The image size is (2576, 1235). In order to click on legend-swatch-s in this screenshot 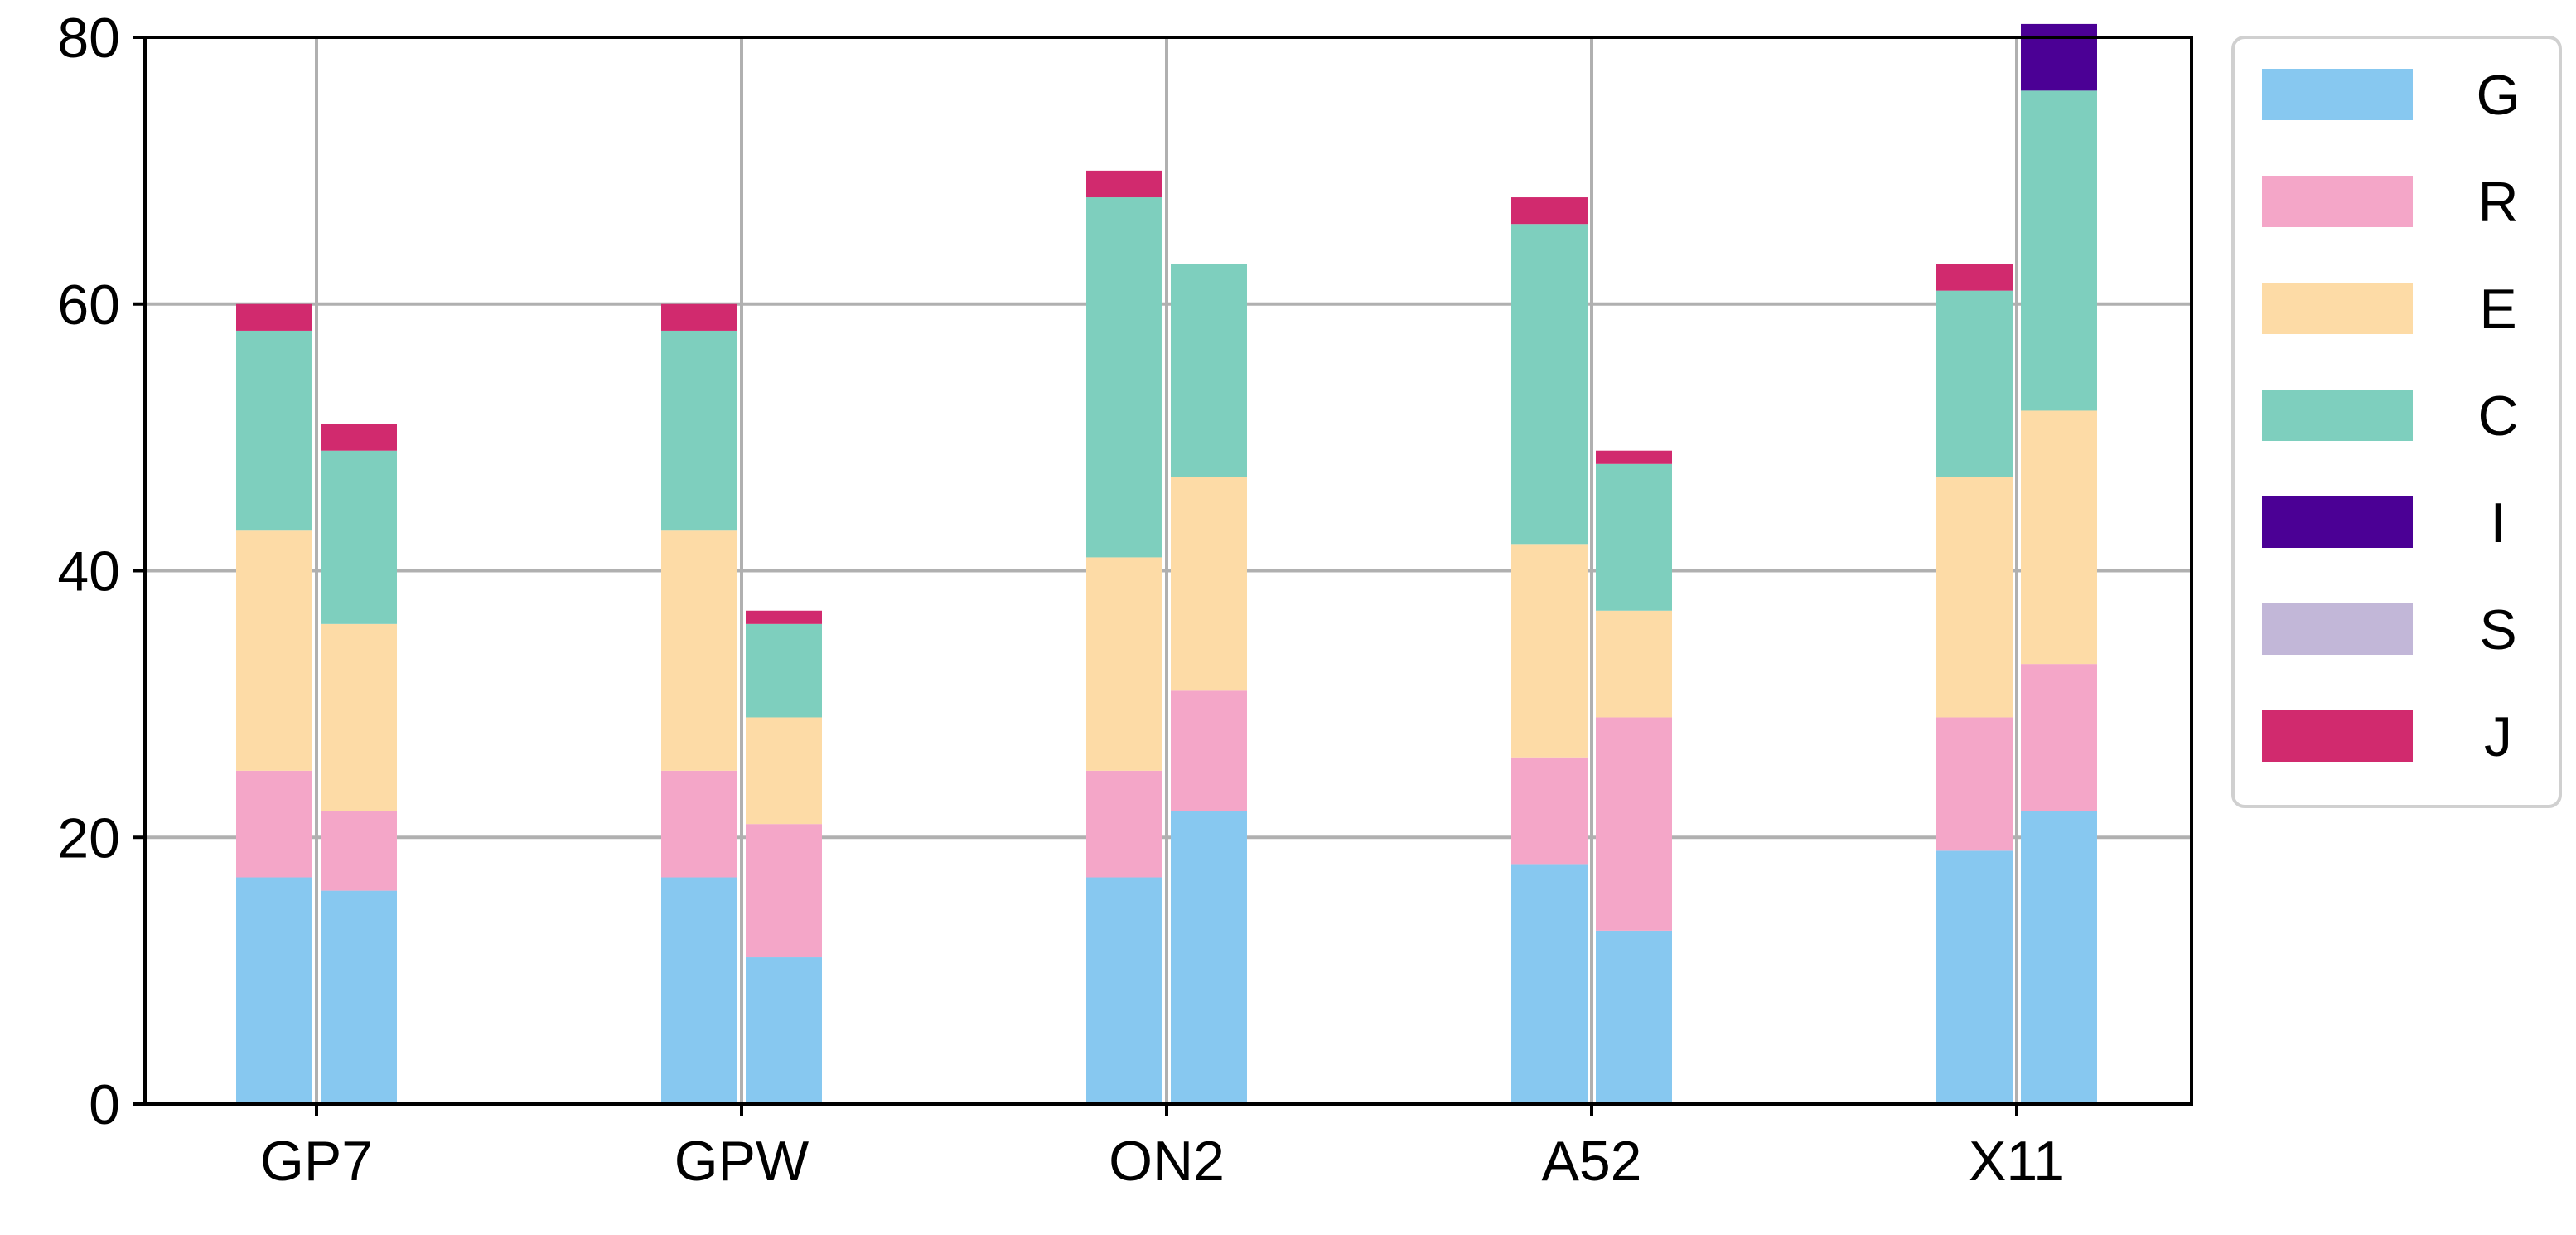, I will do `click(2337, 629)`.